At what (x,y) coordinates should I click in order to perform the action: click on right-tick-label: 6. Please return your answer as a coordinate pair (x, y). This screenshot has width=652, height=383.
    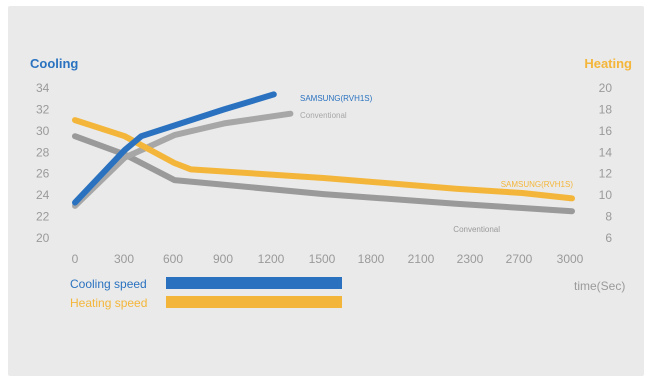
    Looking at the image, I should click on (608, 238).